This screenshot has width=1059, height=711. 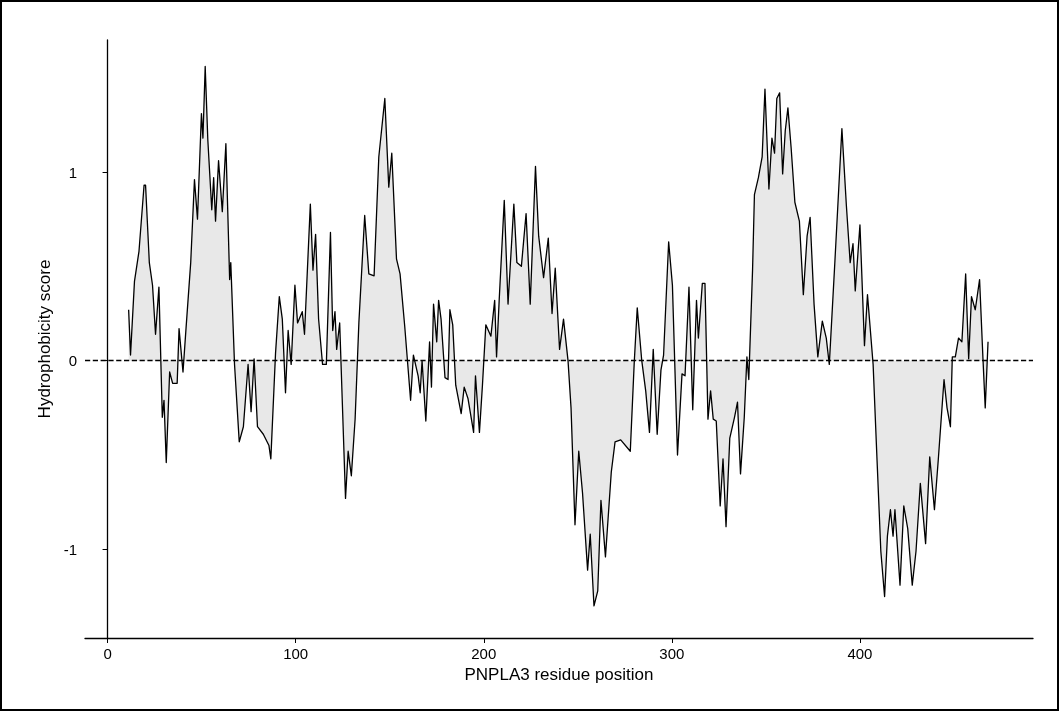 I want to click on y-tick-label: 1, so click(x=72, y=172).